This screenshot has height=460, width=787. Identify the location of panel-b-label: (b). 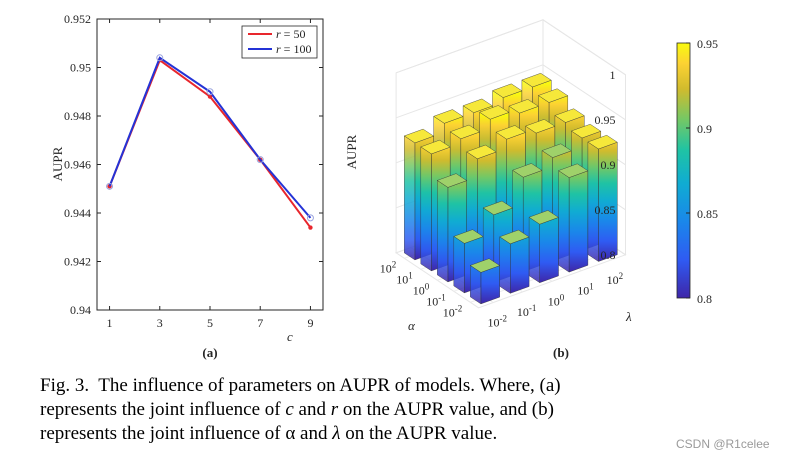
(561, 352).